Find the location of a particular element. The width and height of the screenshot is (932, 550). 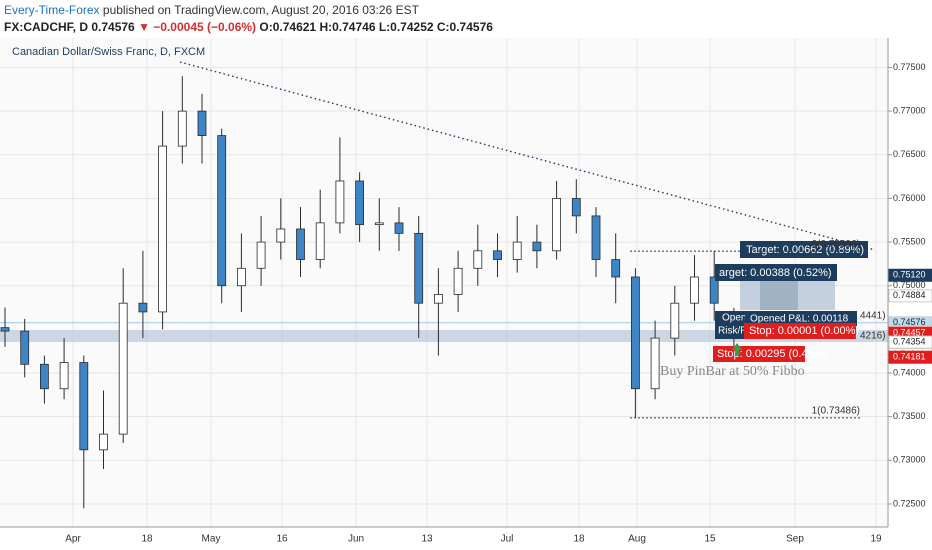

y-tick-label: 0.75500 is located at coordinates (909, 241).